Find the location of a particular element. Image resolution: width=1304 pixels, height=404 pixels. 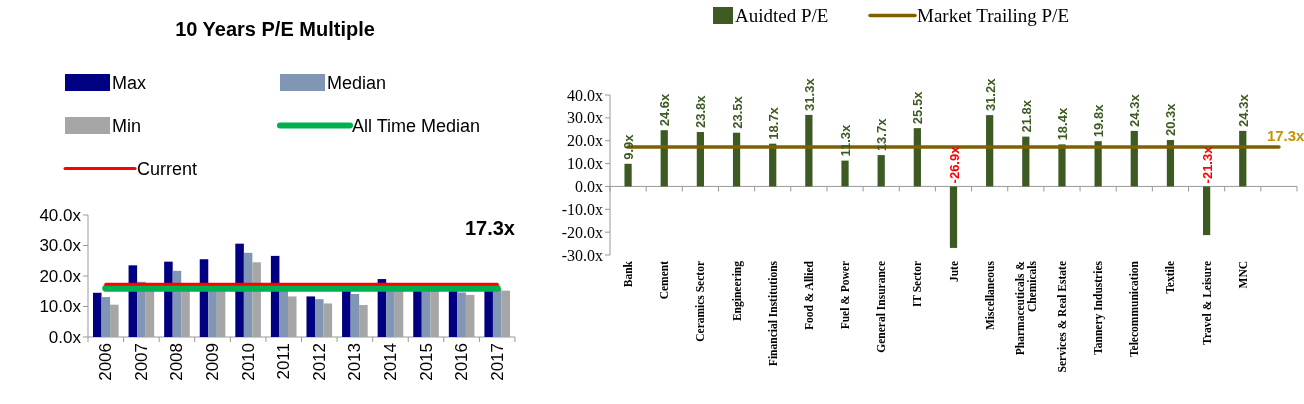

x-tick-label: Pharmaceuticals & Chemicals is located at coordinates (1025, 308).